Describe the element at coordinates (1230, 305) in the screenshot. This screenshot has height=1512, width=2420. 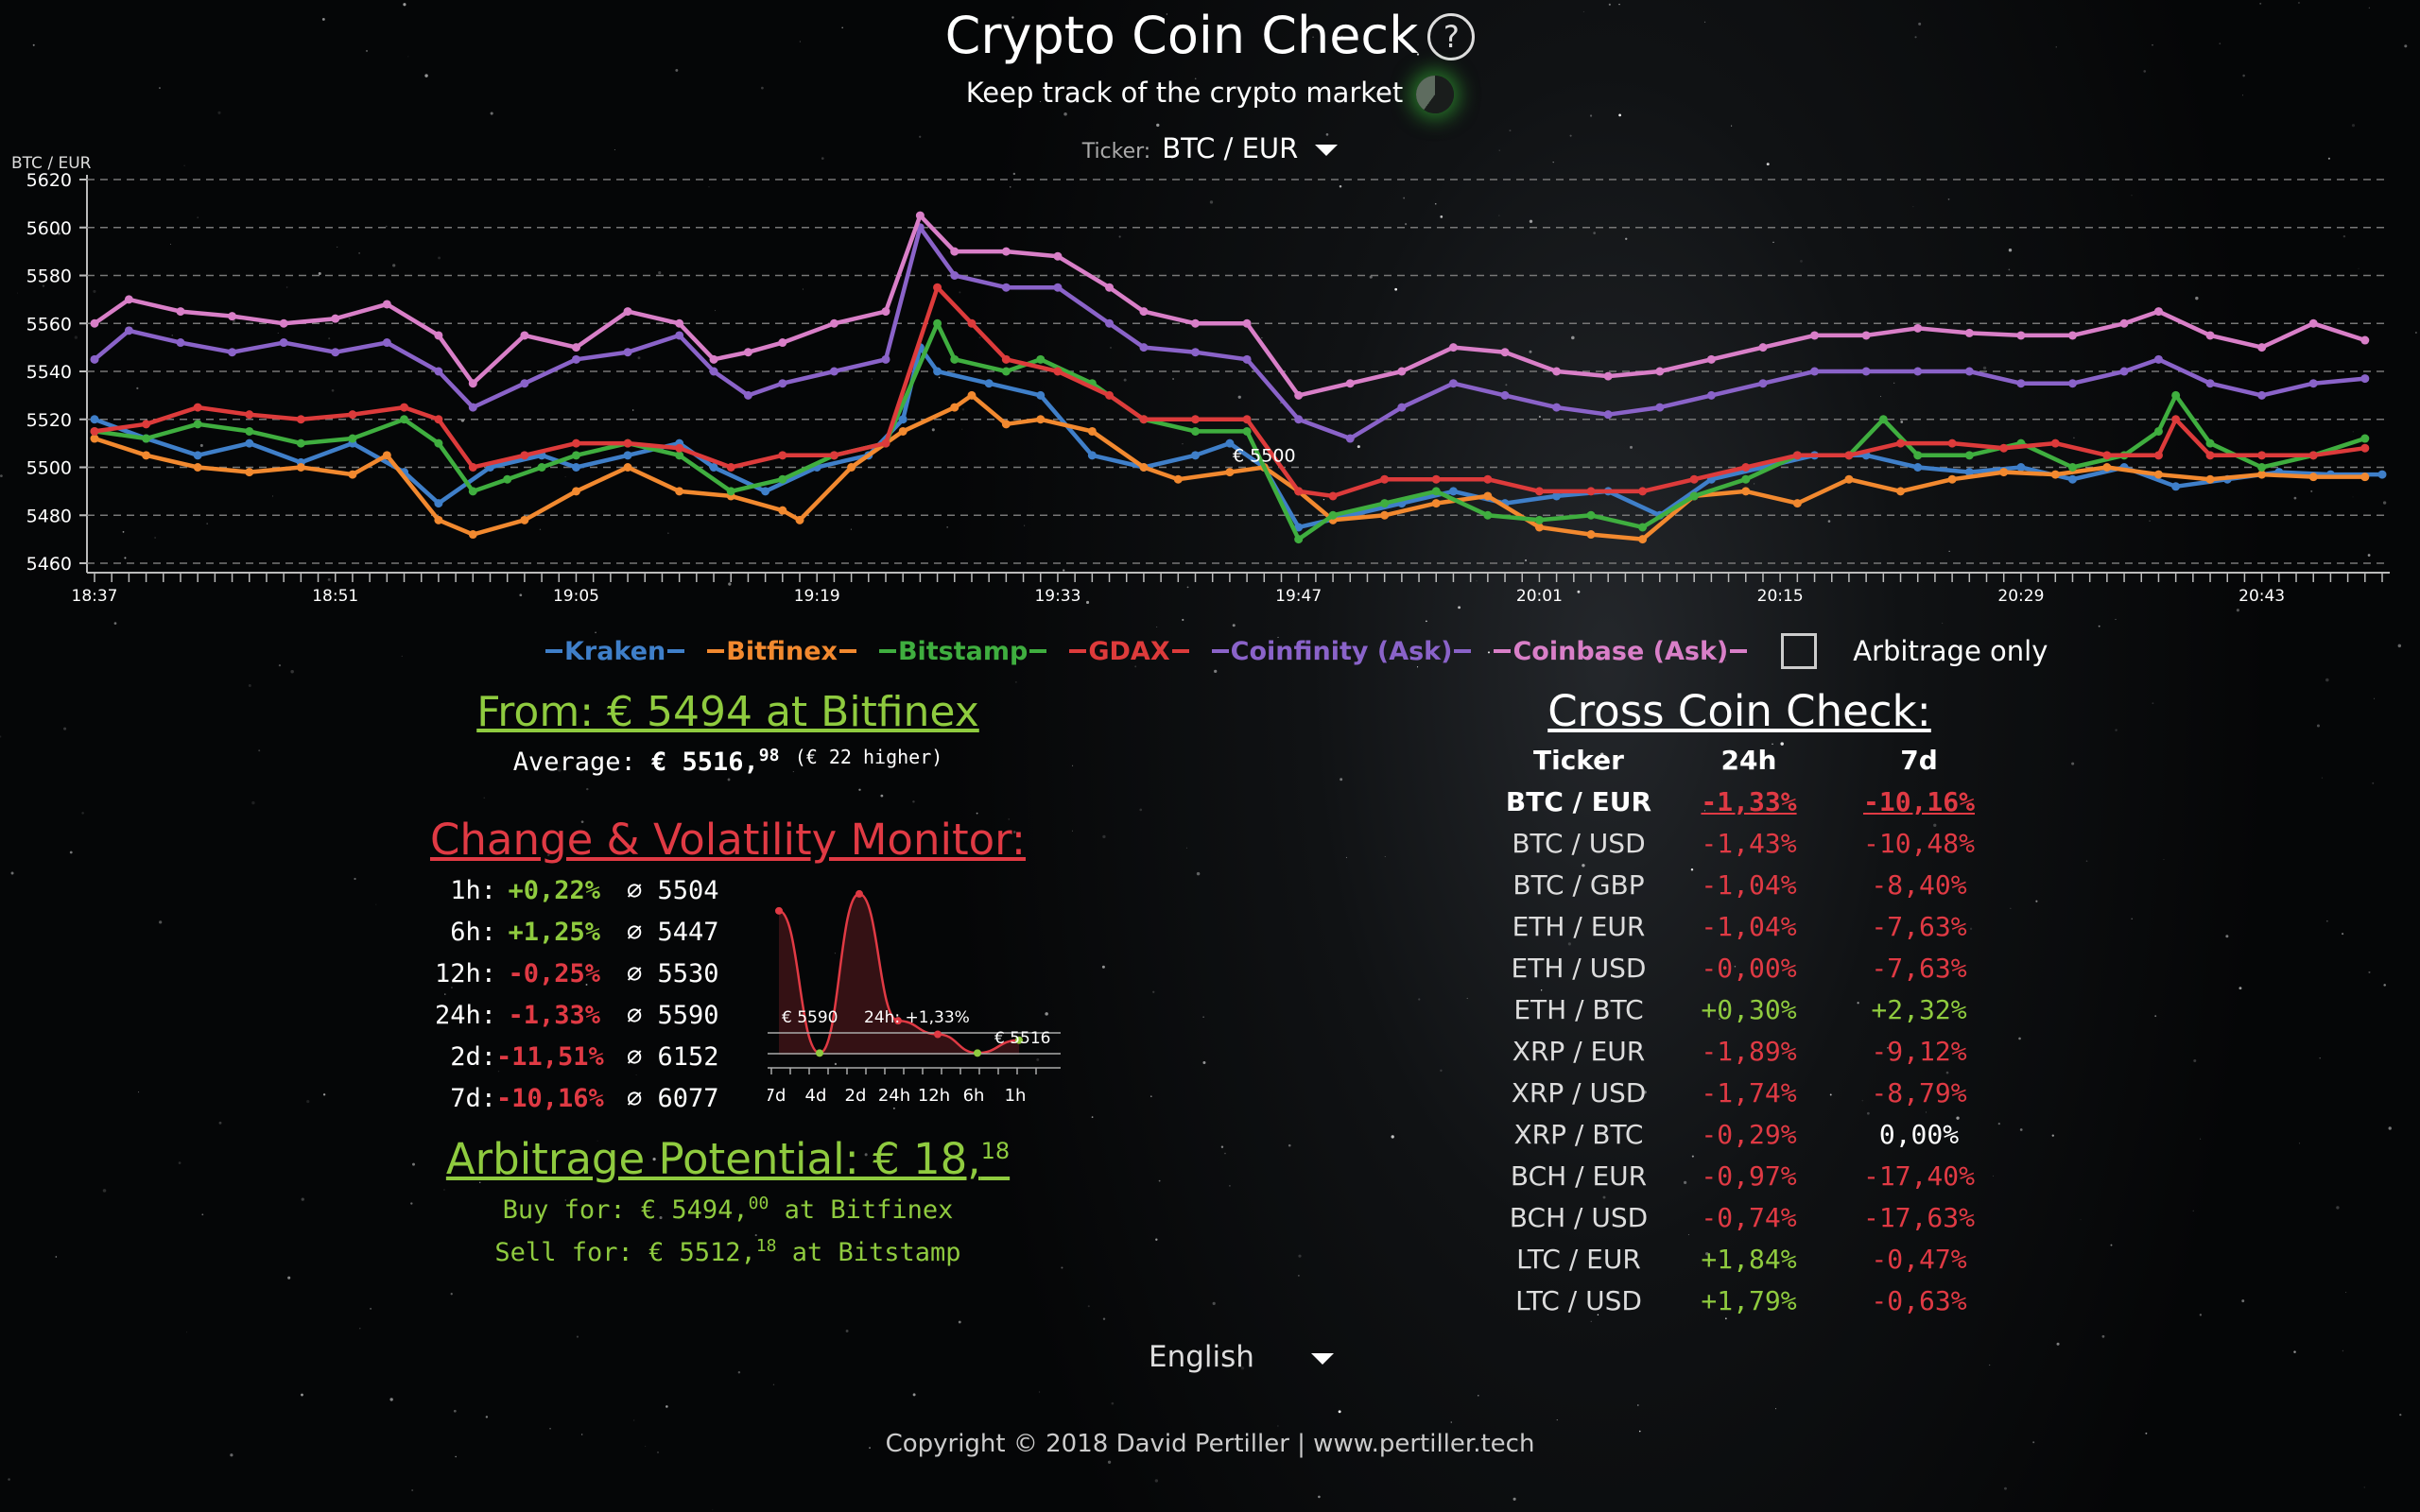
I see `series-coinbase-ask` at that location.